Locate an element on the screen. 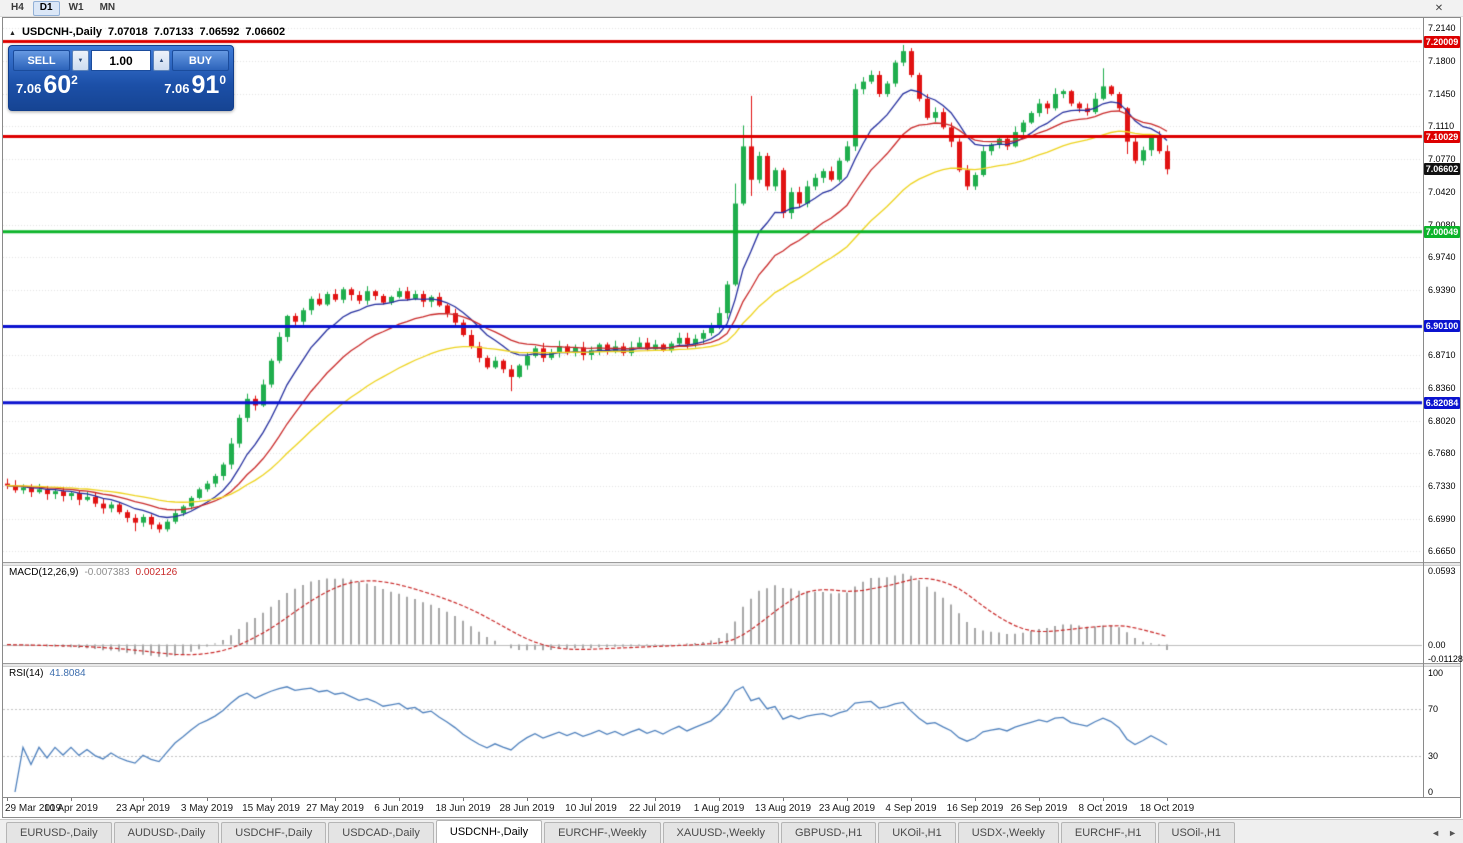 Image resolution: width=1463 pixels, height=843 pixels. horizontal-line-price-badge: 7.20009 is located at coordinates (1442, 41).